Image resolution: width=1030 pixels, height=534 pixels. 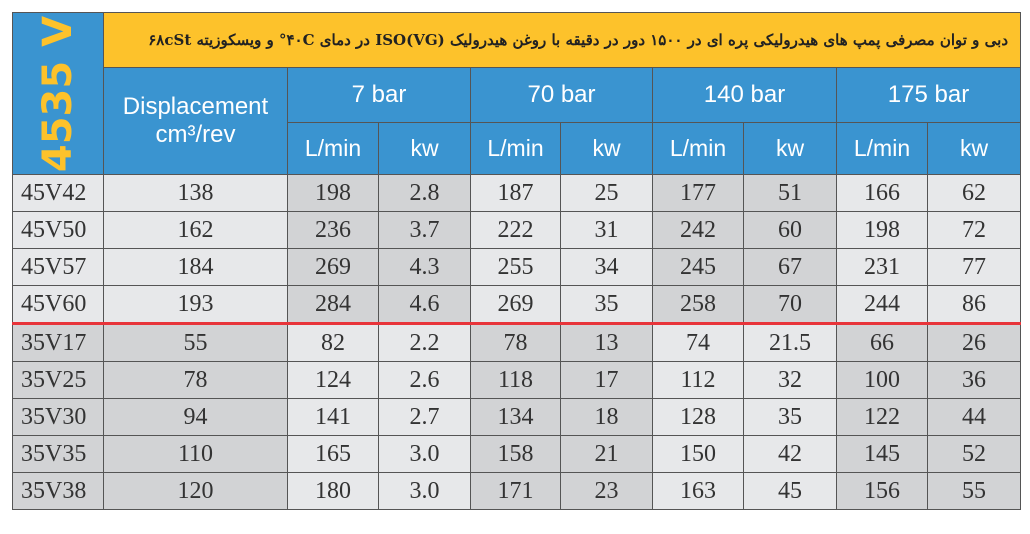 I want to click on model-cell: 35V35, so click(x=58, y=454).